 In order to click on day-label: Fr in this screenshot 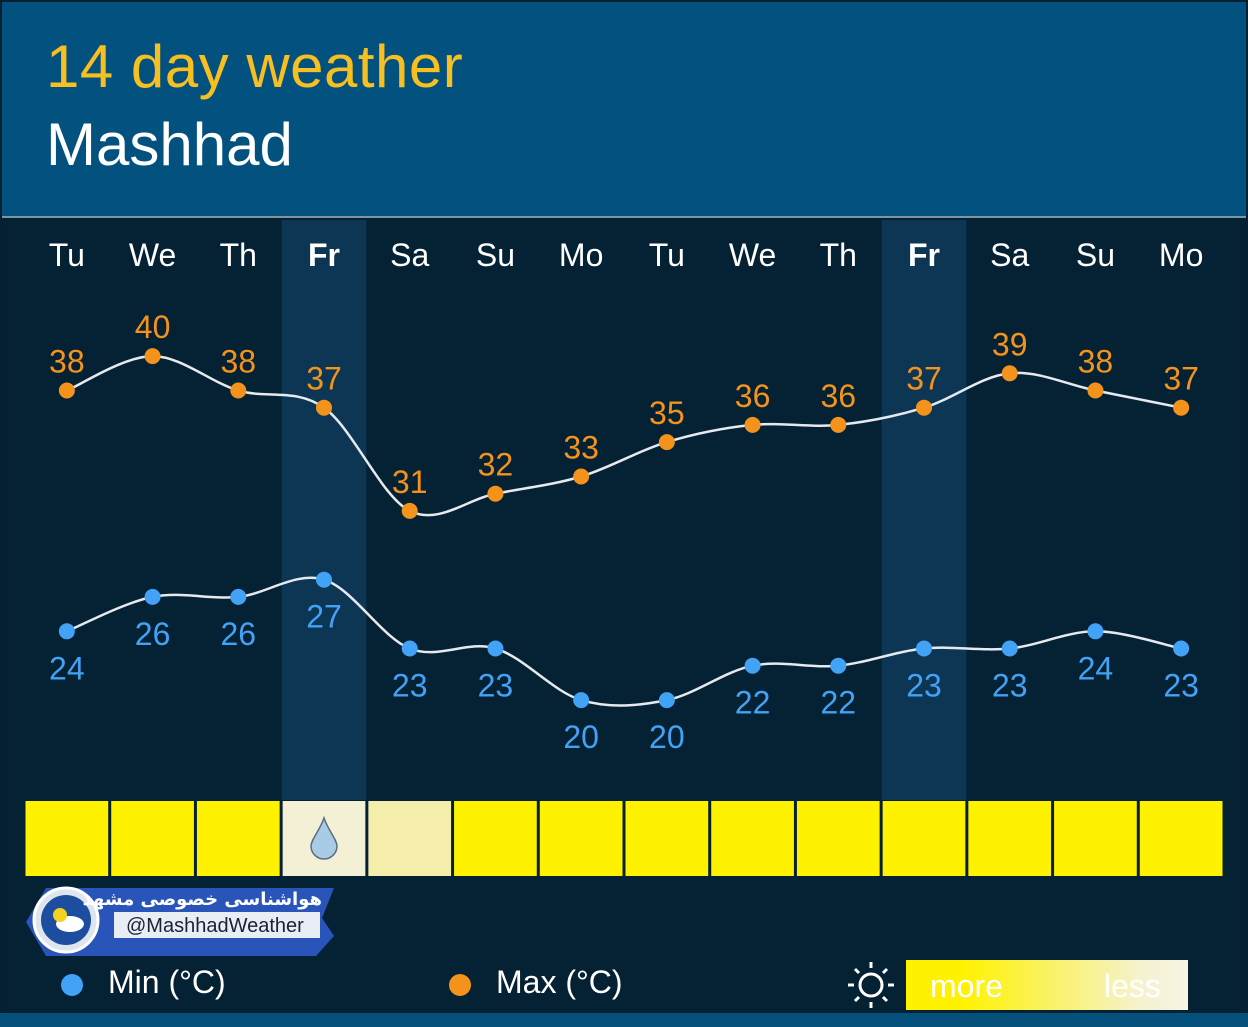, I will do `click(924, 255)`.